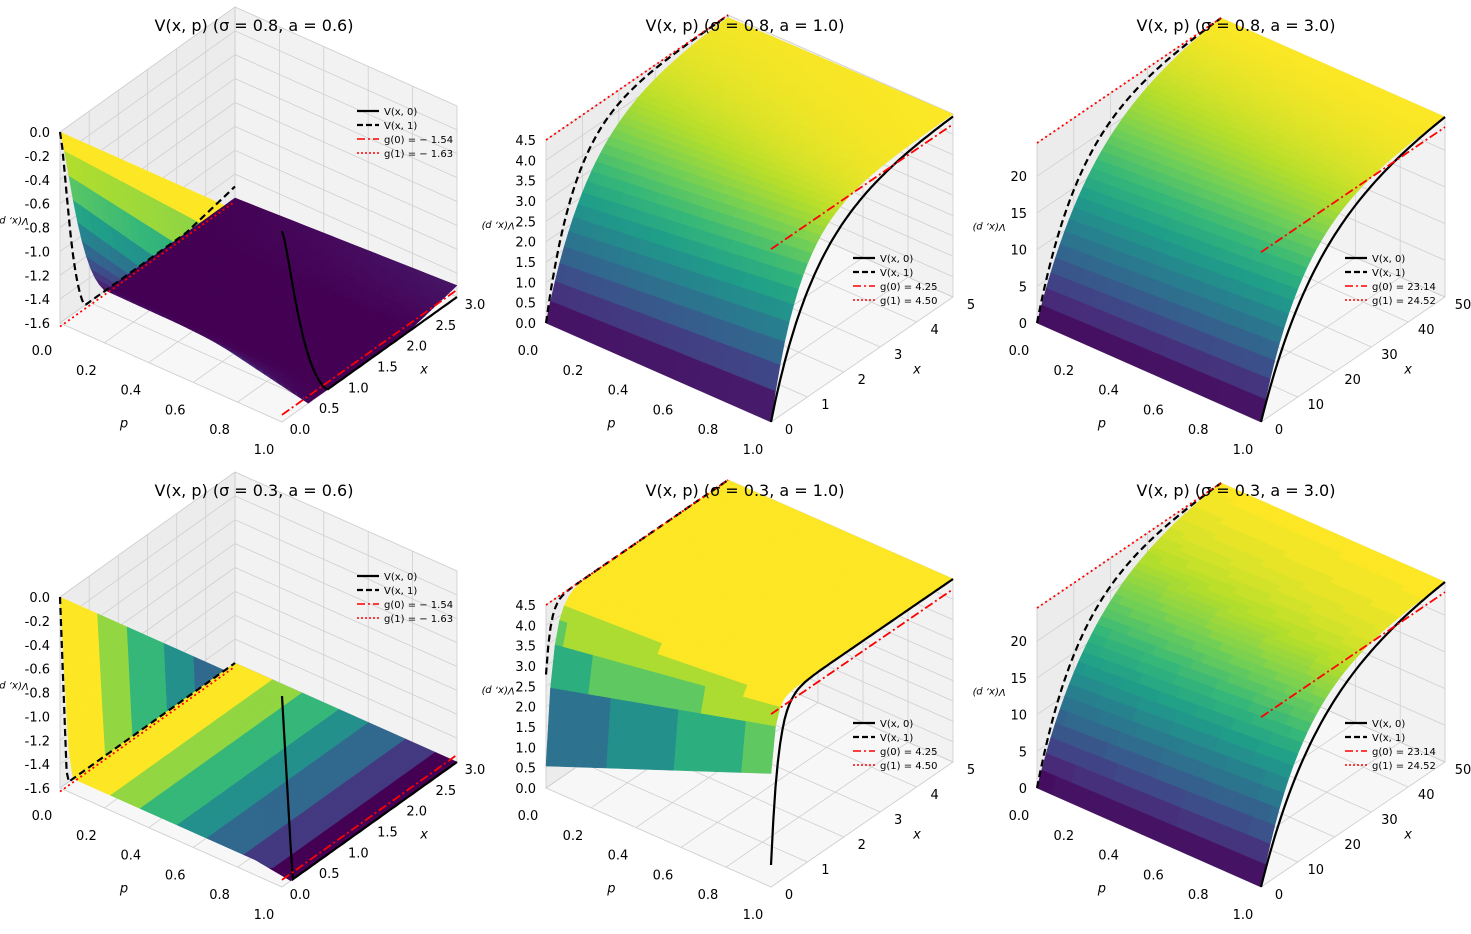 The width and height of the screenshot is (1471, 934). I want to click on x-tick-label: 1.5, so click(387, 368).